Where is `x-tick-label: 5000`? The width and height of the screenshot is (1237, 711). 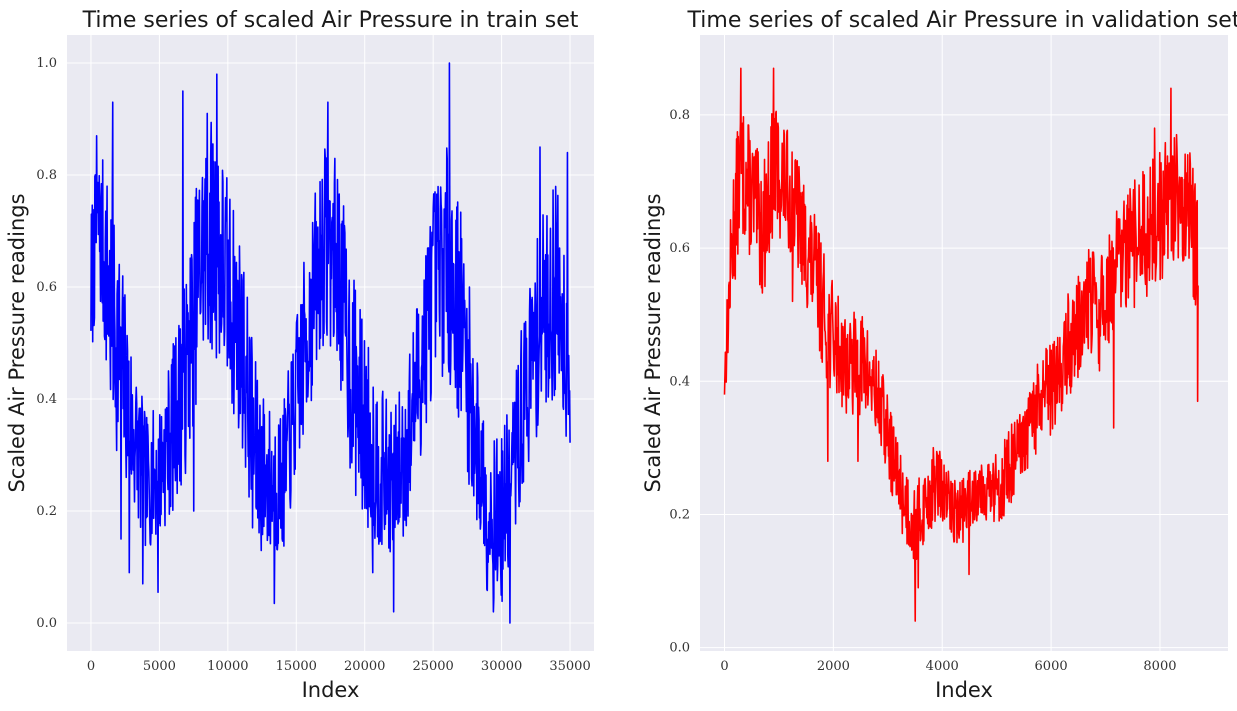 x-tick-label: 5000 is located at coordinates (159, 666).